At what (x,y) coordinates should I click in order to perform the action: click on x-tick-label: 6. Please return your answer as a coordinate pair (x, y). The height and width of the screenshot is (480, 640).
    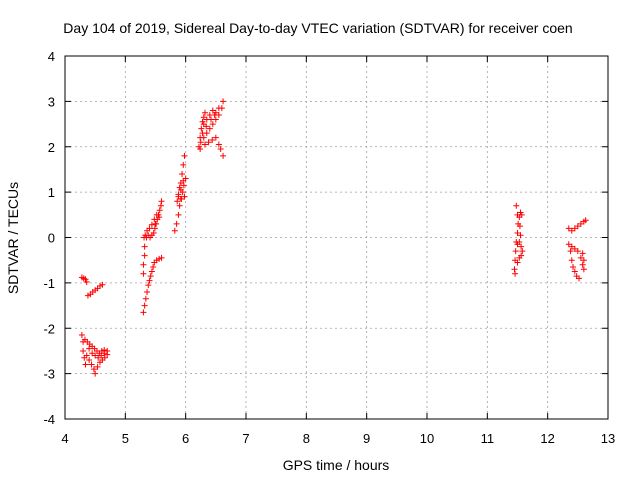
    Looking at the image, I should click on (185, 438).